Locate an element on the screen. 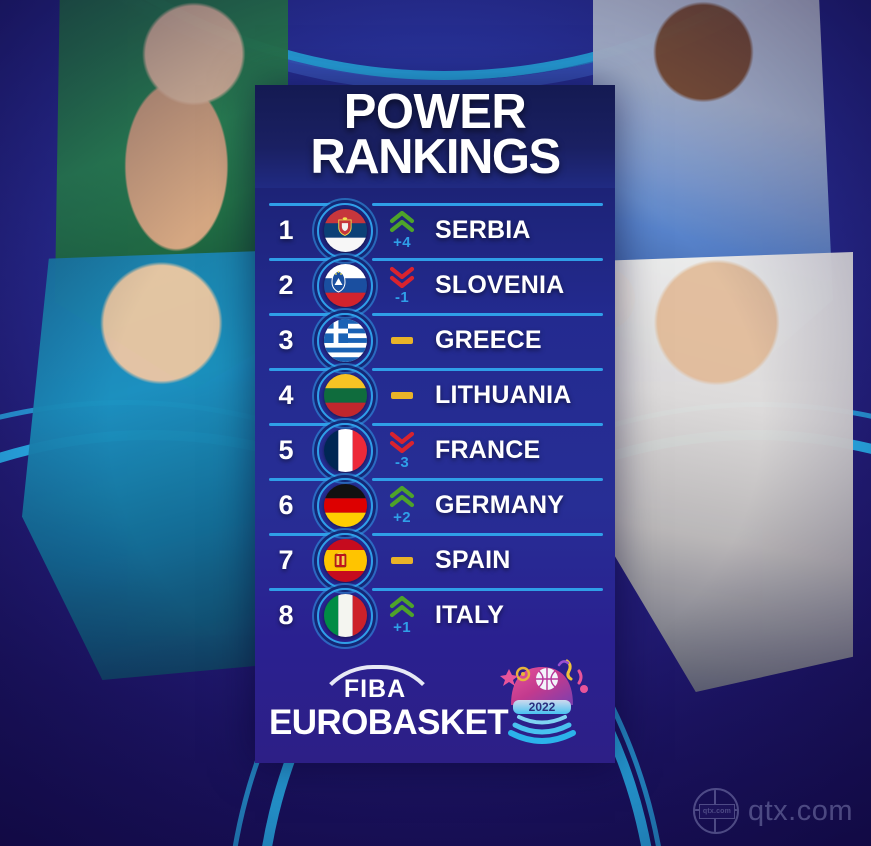 Image resolution: width=871 pixels, height=846 pixels. movement-value: +4 is located at coordinates (402, 242).